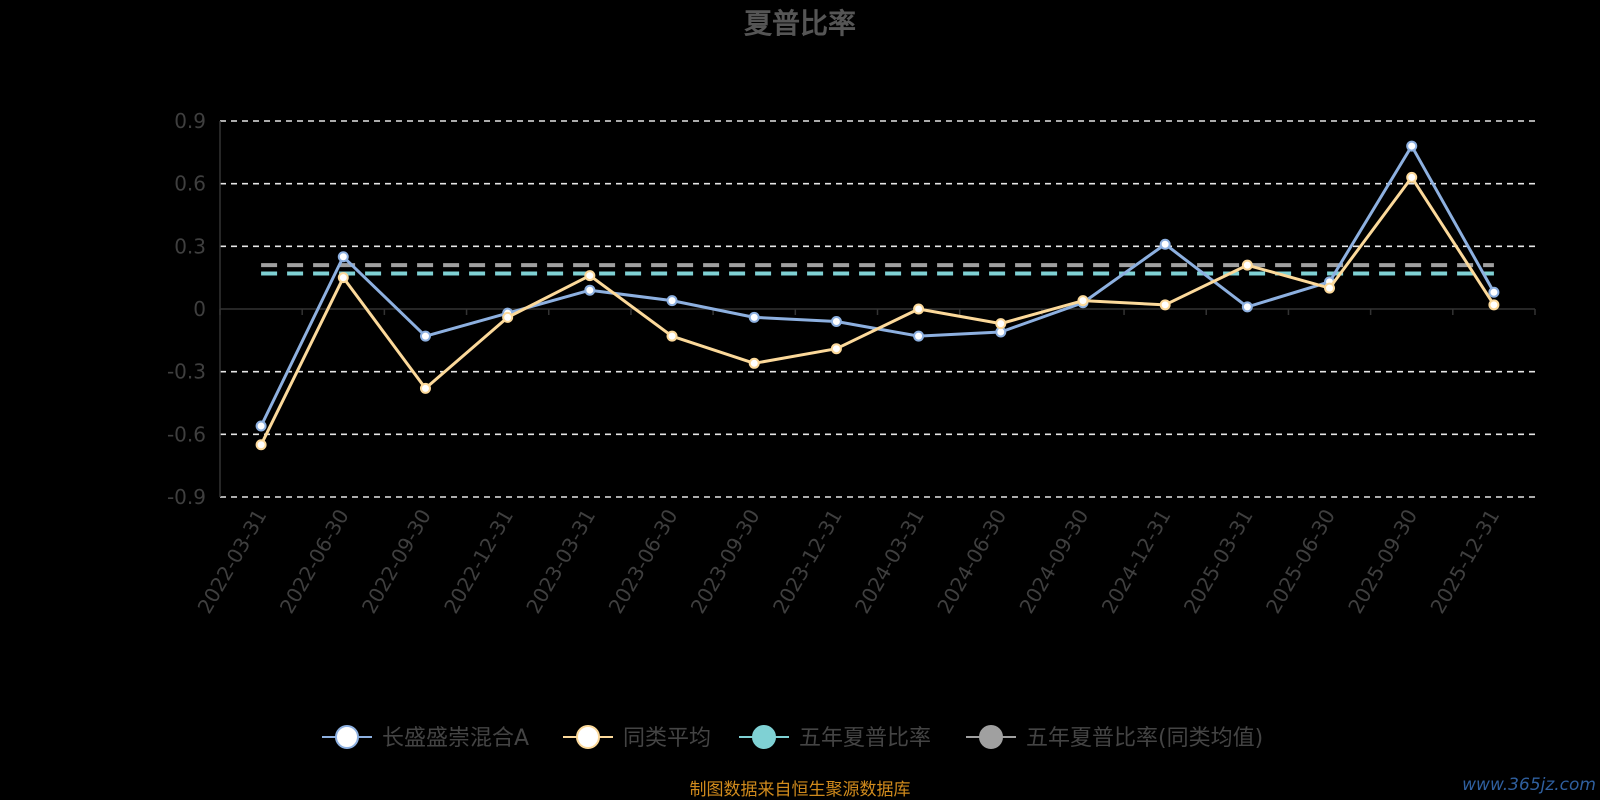  I want to click on y-tick-label: 0.6, so click(190, 184).